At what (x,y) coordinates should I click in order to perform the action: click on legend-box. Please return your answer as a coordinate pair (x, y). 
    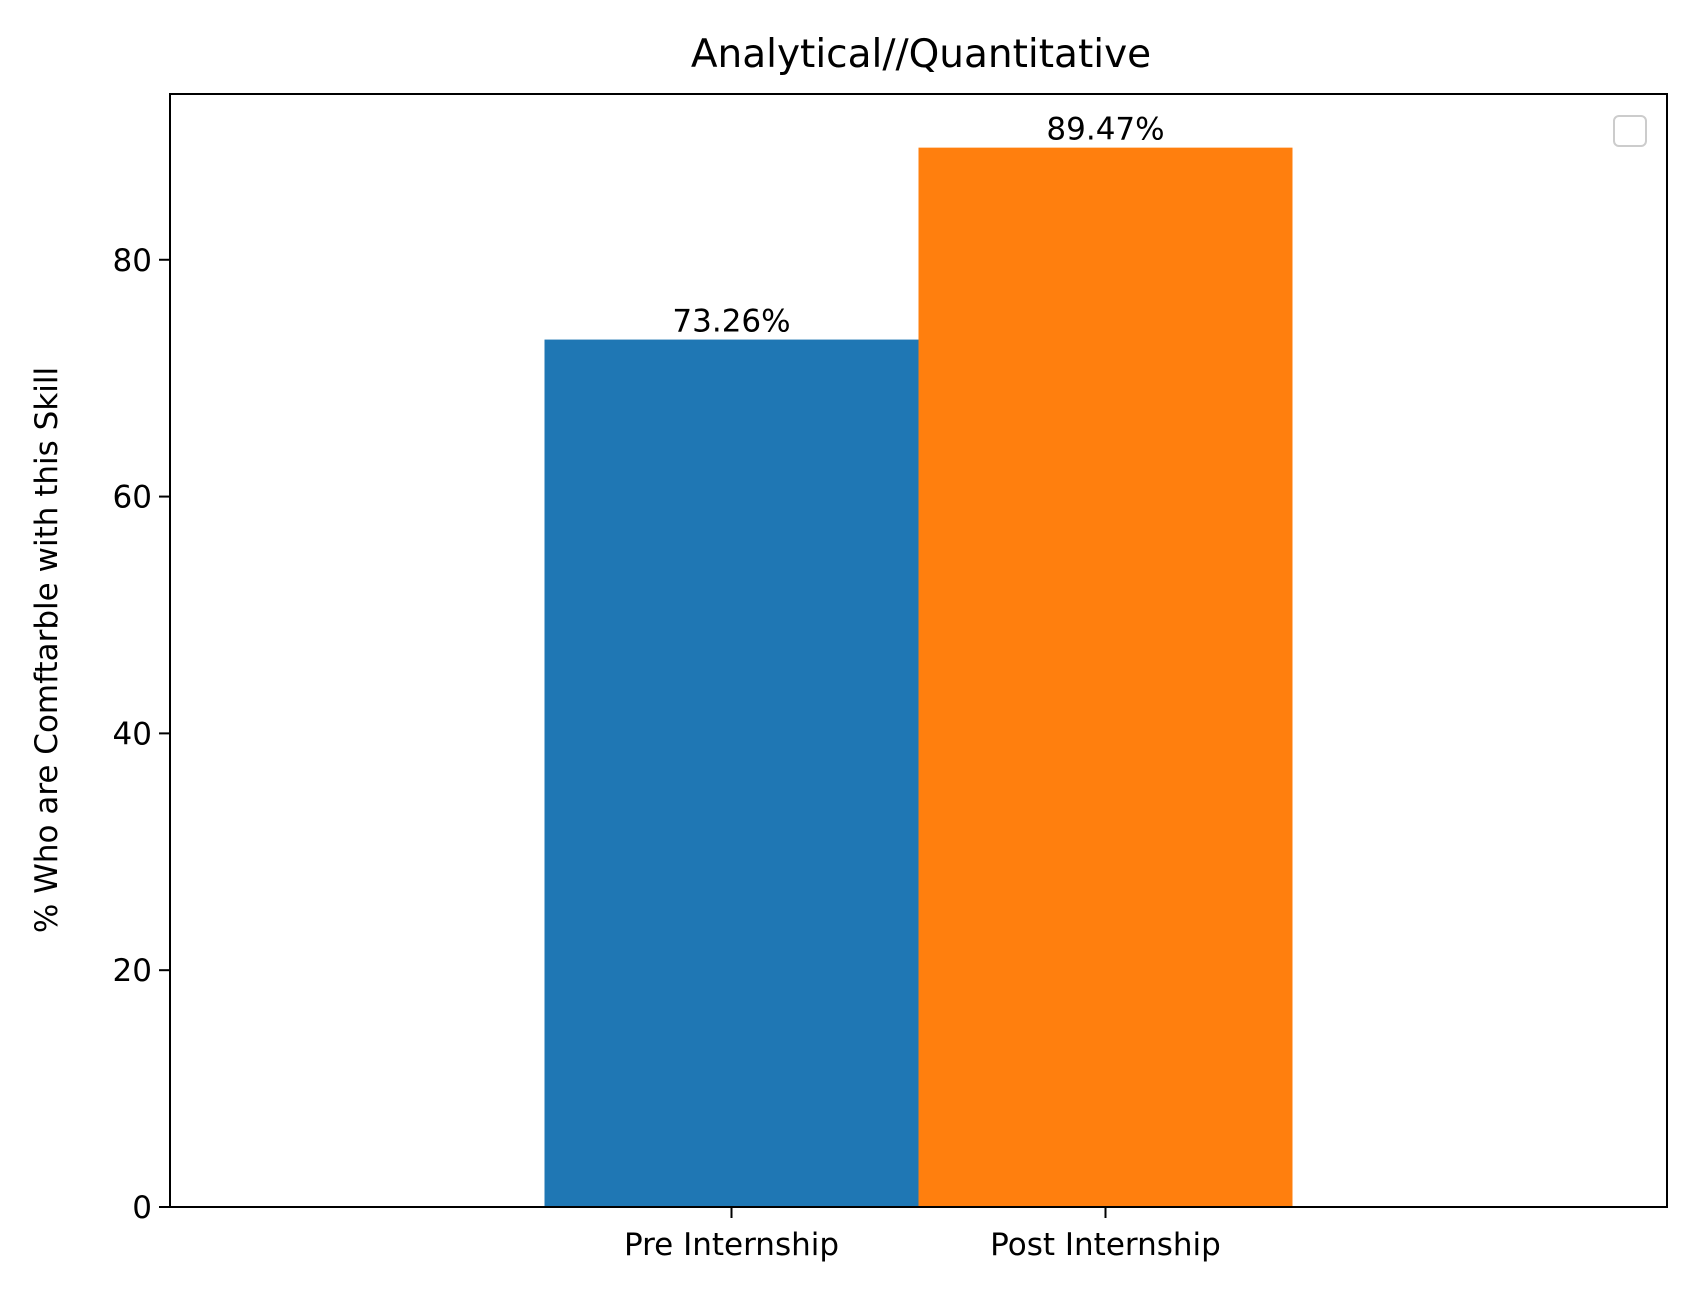
    Looking at the image, I should click on (1630, 131).